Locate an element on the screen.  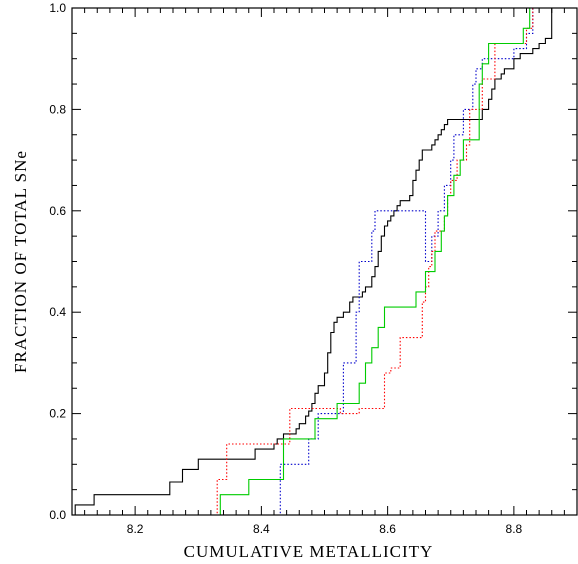
y-tick-label: 0.6 is located at coordinates (57, 211).